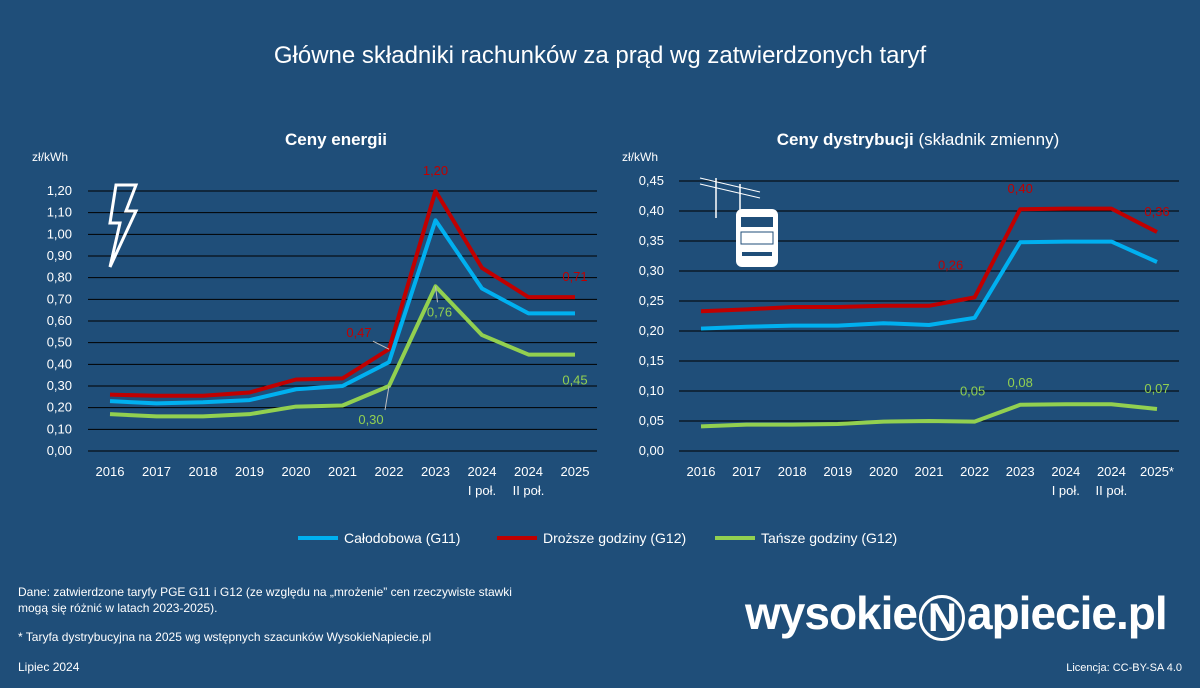 This screenshot has width=1200, height=688. I want to click on legend-label: Droższe godziny (G12), so click(614, 538).